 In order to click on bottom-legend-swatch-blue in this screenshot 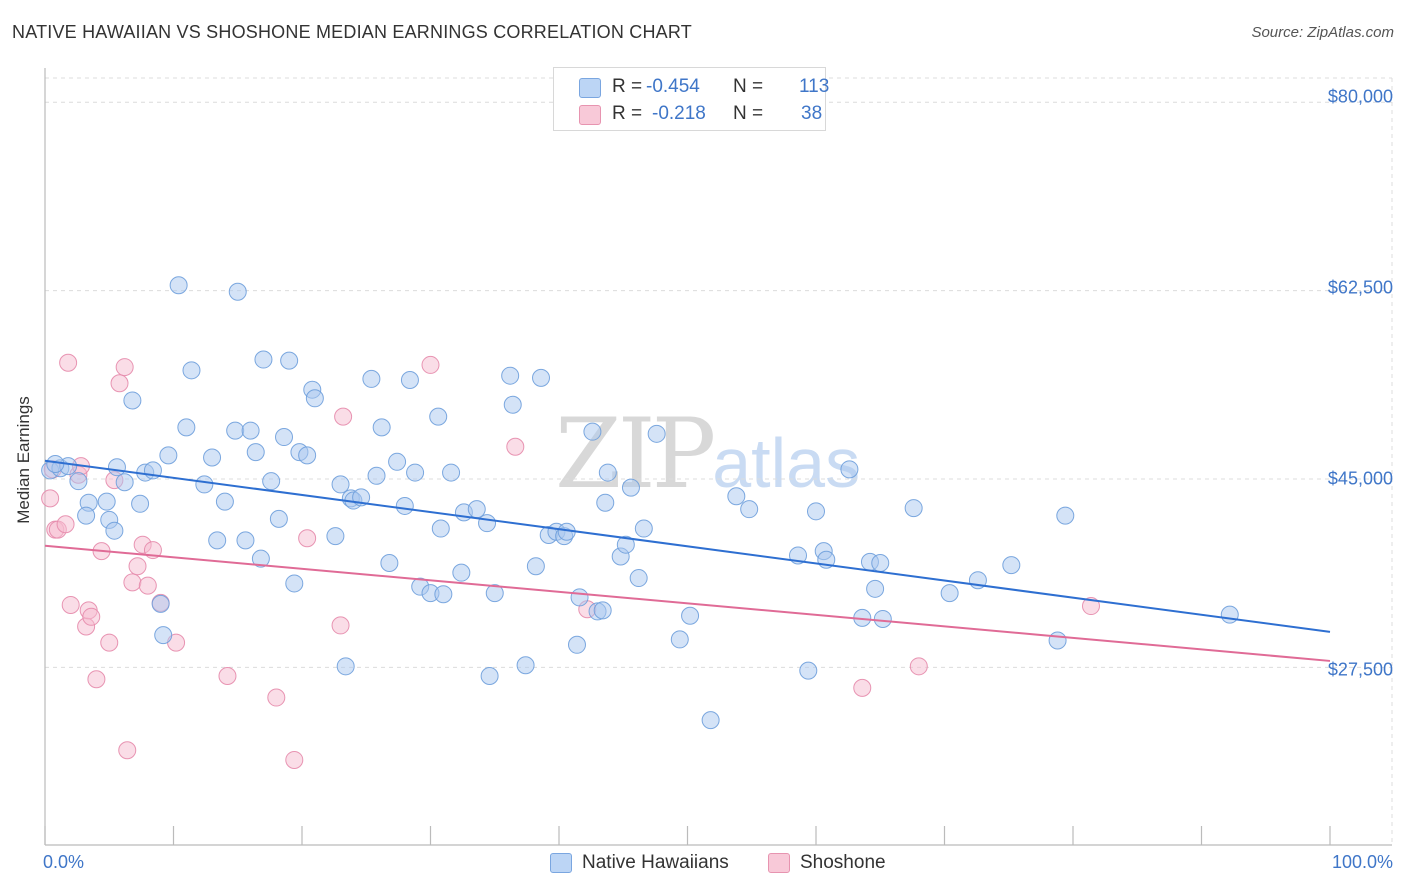, I will do `click(561, 863)`.